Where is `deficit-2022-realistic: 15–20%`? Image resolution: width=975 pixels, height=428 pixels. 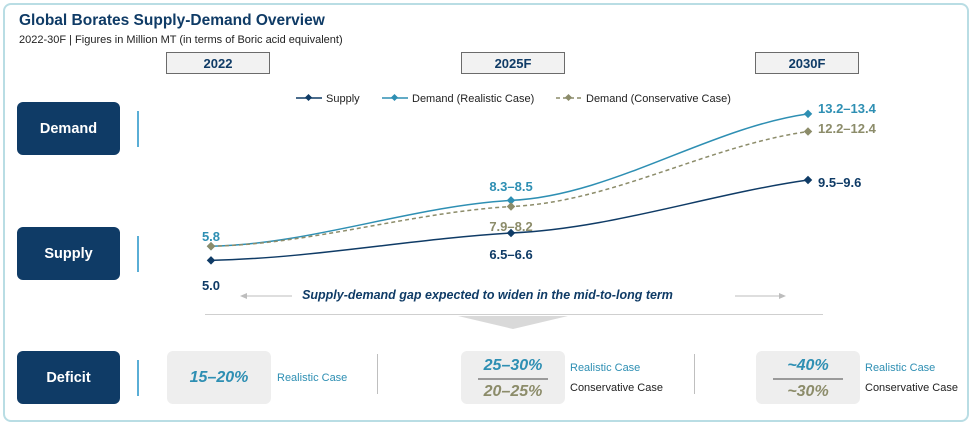 deficit-2022-realistic: 15–20% is located at coordinates (219, 377).